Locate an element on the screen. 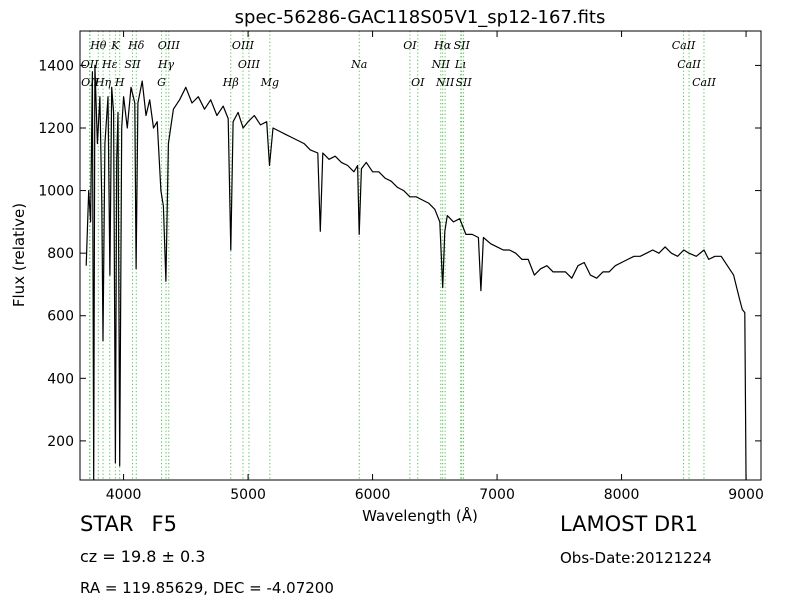  y-tick-label: 1400 is located at coordinates (56, 66).